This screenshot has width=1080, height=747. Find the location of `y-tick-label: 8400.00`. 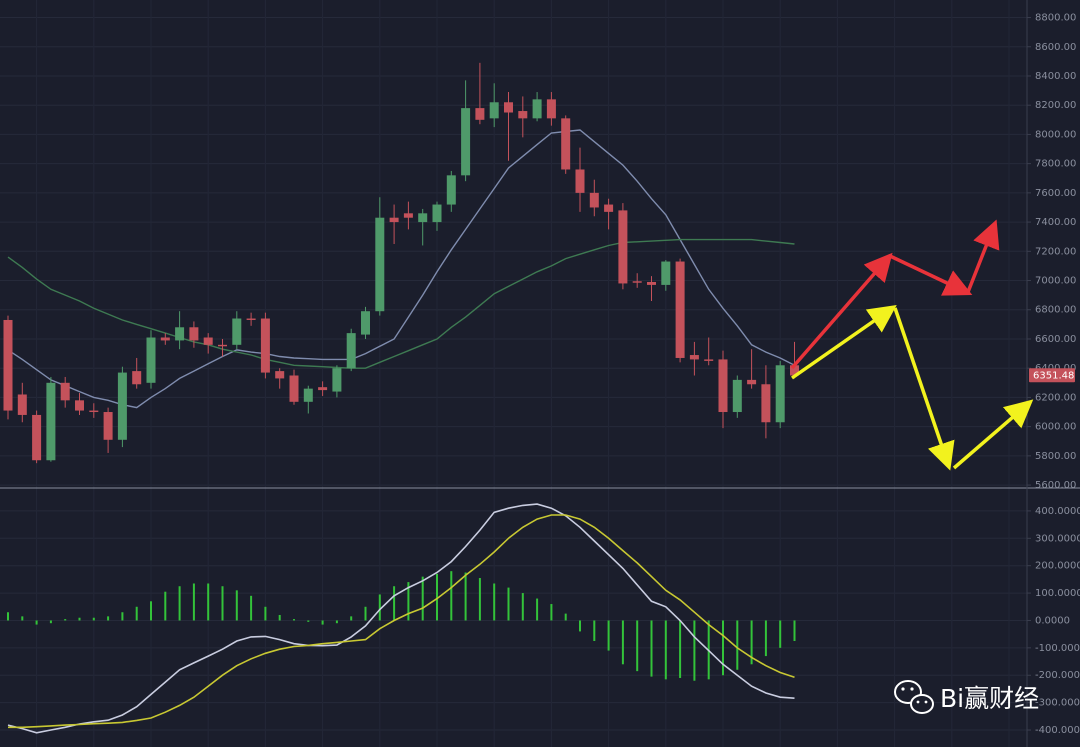

y-tick-label: 8400.00 is located at coordinates (1055, 76).